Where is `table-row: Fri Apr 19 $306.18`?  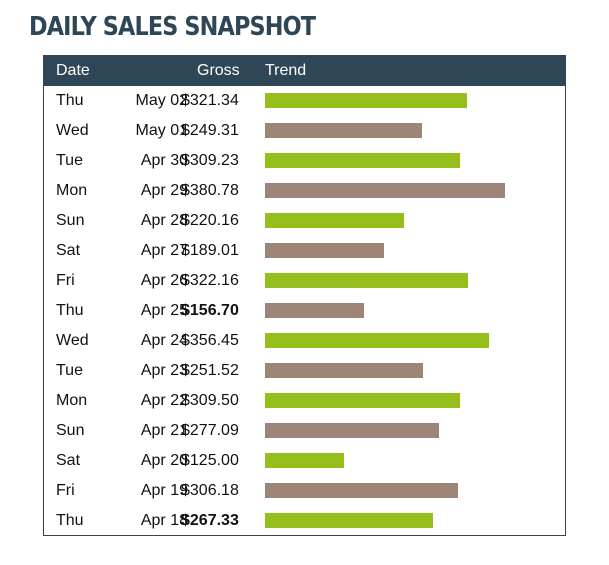
table-row: Fri Apr 19 $306.18 is located at coordinates (304, 491).